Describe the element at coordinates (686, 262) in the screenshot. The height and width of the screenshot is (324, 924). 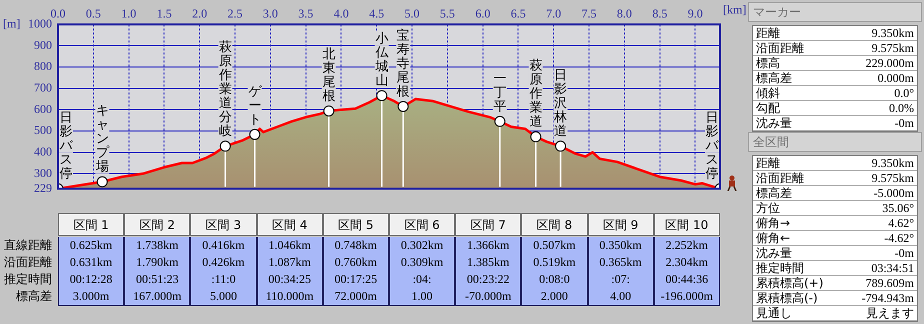
I see `text: 2.304km` at that location.